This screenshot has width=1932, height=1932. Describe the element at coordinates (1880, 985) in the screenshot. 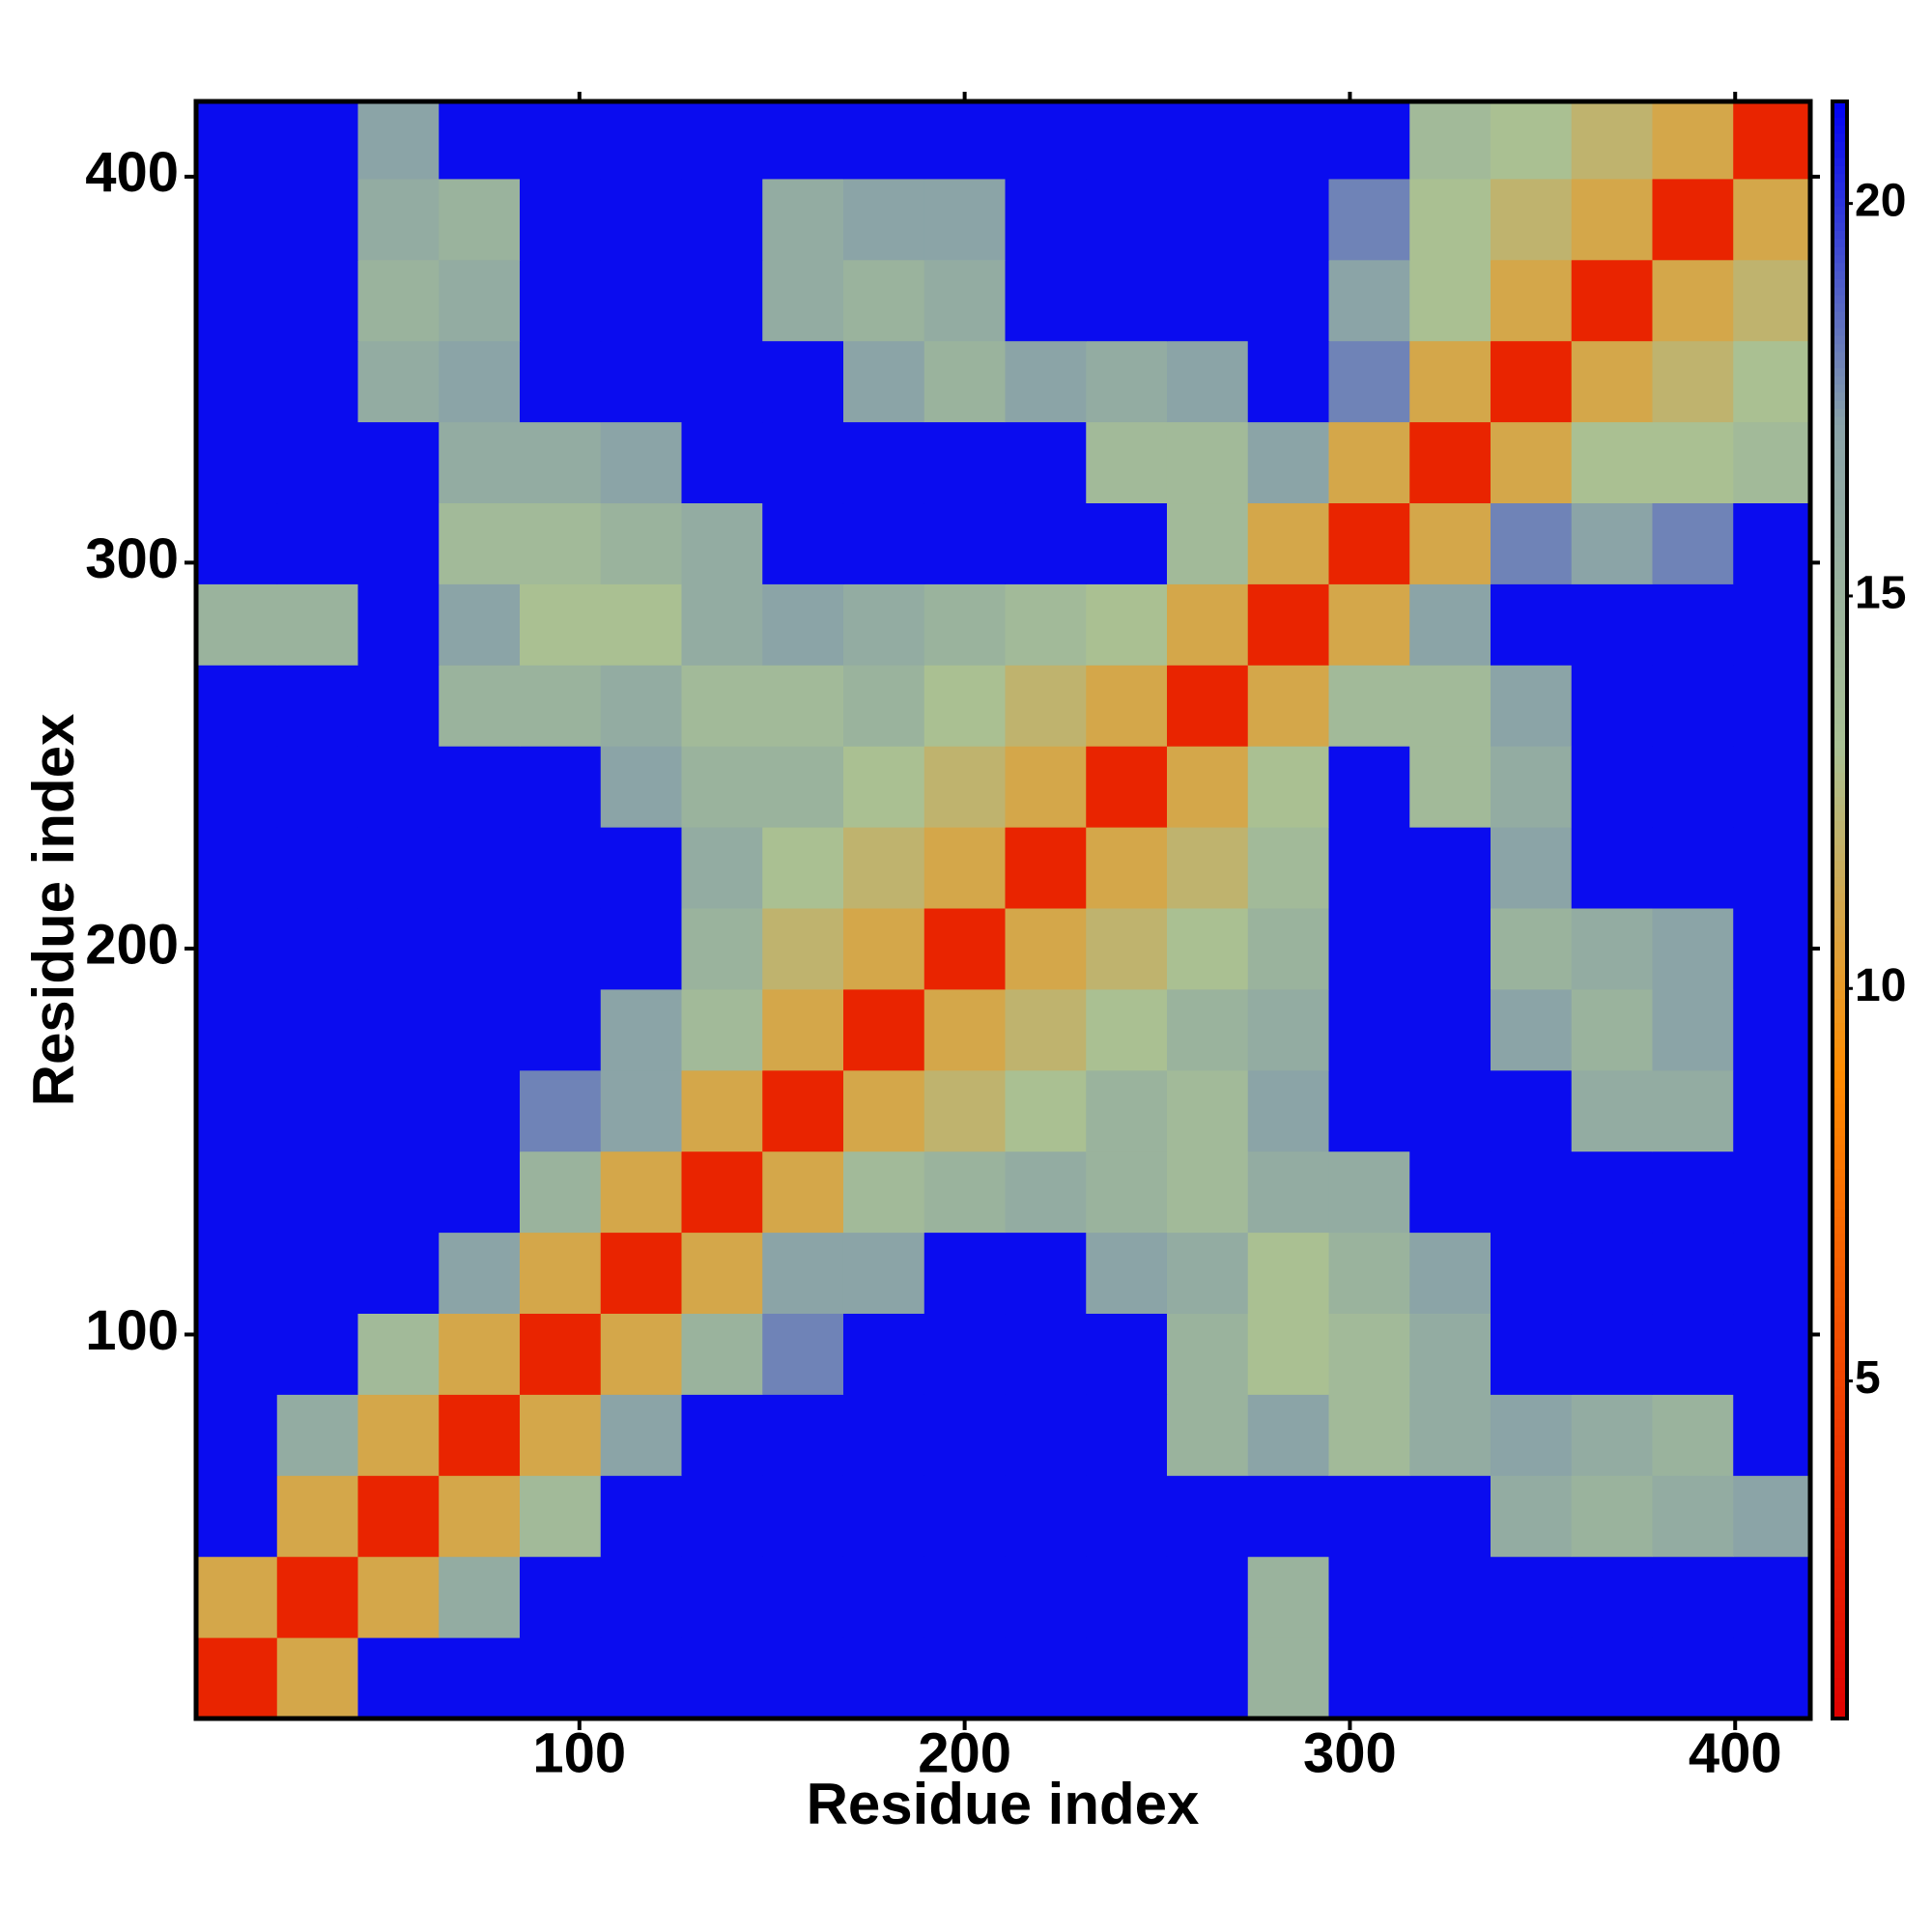

I see `colorbar-tick-label: 10` at that location.